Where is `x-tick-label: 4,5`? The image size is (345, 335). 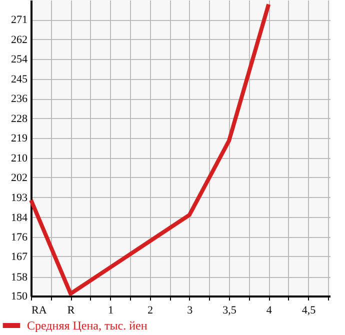
x-tick-label: 4,5 is located at coordinates (309, 310).